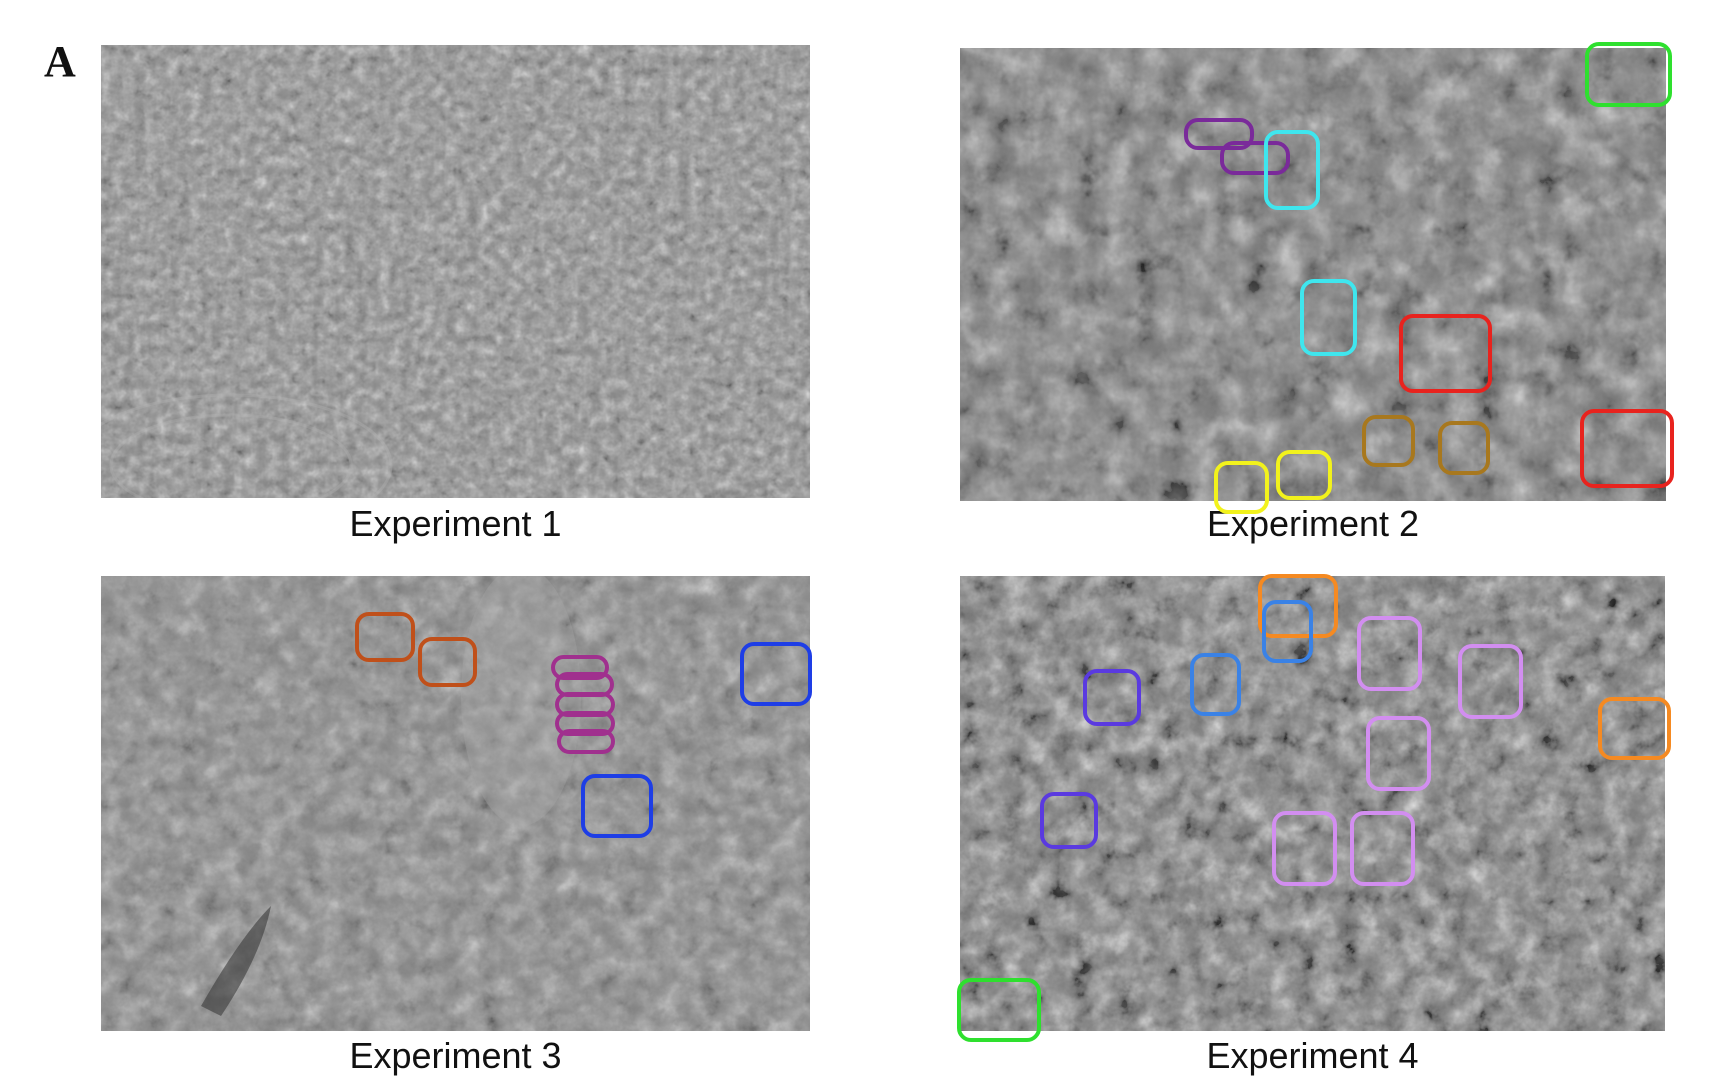  I want to click on panel-letter: A, so click(60, 61).